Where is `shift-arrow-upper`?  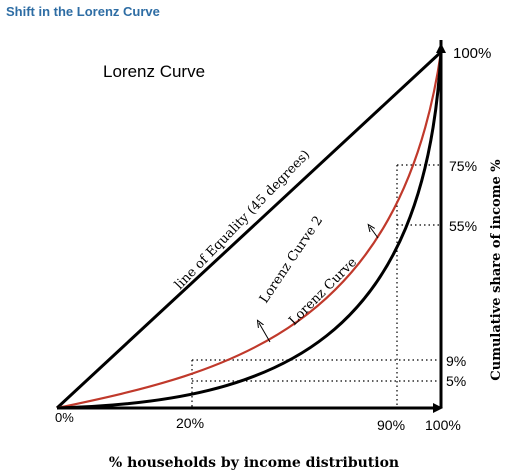
shift-arrow-upper is located at coordinates (374, 233).